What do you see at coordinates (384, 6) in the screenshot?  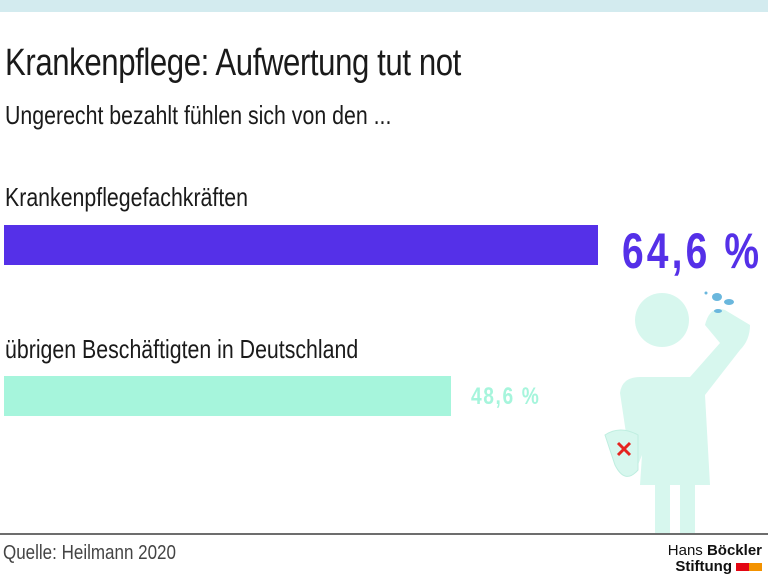 I see `top-stripe` at bounding box center [384, 6].